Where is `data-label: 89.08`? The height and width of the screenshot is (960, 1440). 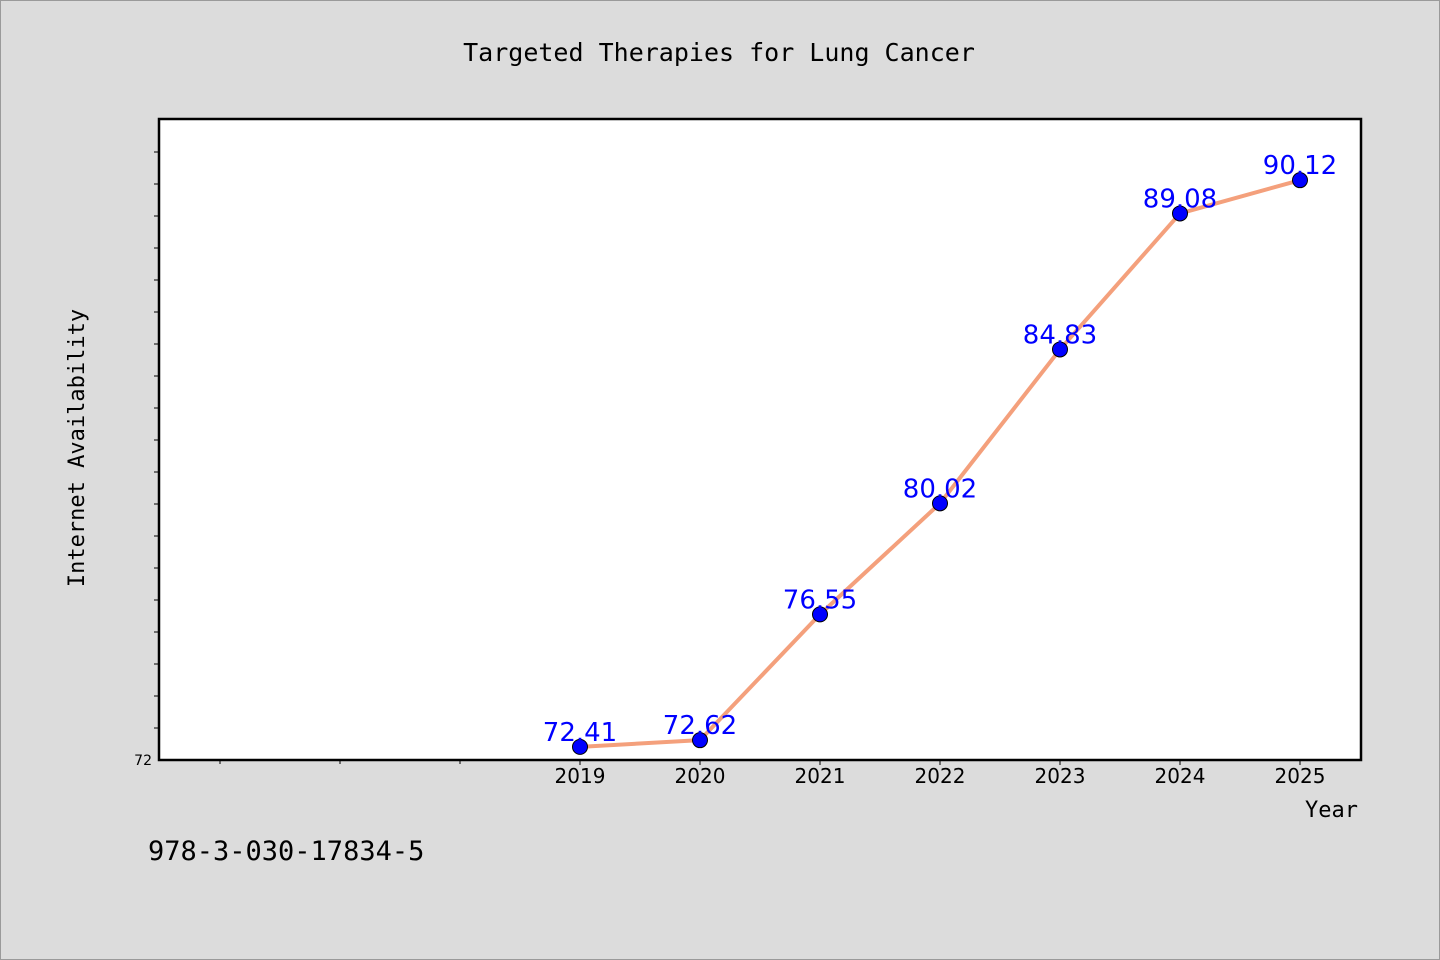 data-label: 89.08 is located at coordinates (1180, 199).